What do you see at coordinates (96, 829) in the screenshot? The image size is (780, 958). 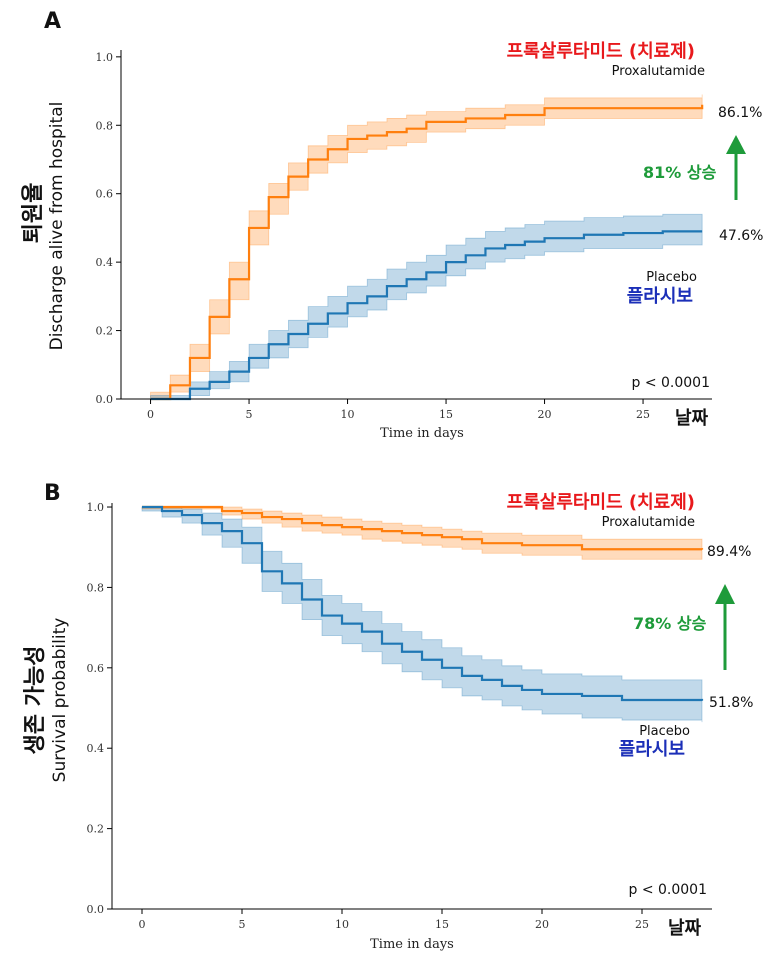 I see `panel-b-y-tick-label: 0.2` at bounding box center [96, 829].